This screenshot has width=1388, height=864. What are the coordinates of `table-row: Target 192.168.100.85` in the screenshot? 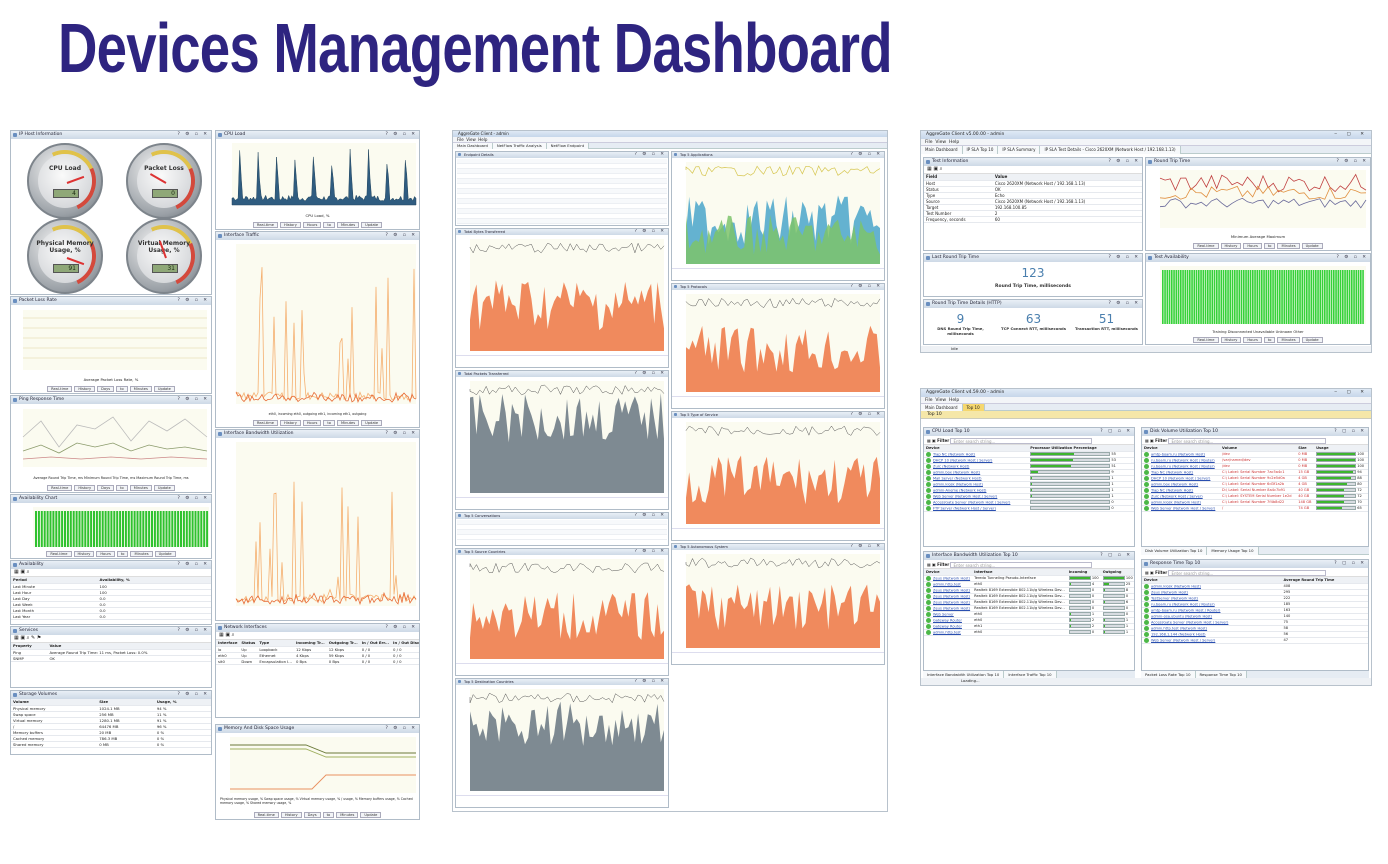 It's located at (1033, 207).